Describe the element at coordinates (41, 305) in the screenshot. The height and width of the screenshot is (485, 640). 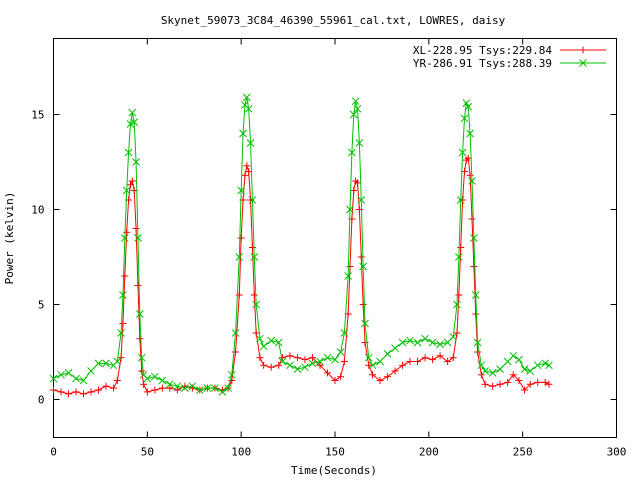
I see `y-tick-label: 5` at that location.